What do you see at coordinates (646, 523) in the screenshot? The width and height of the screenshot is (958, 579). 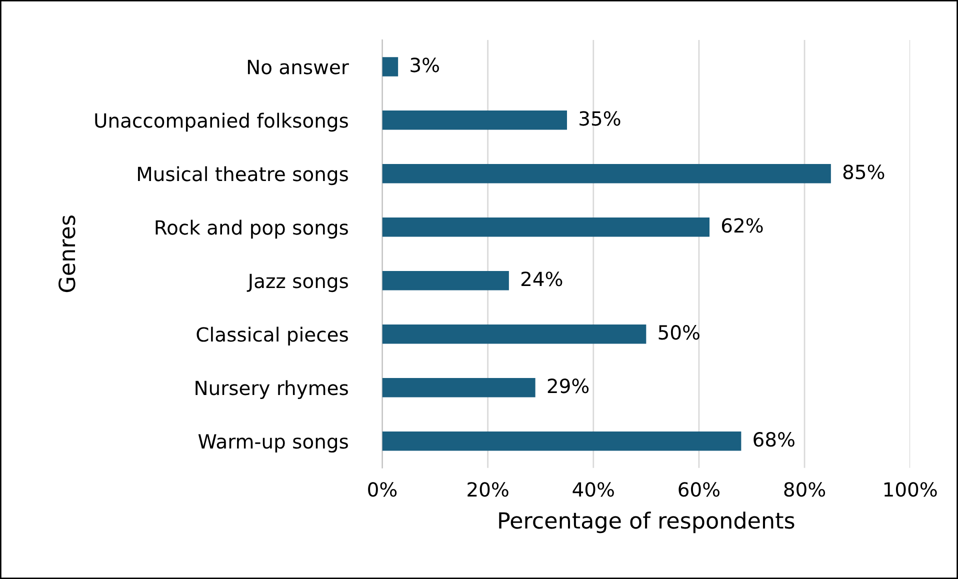 I see `x-axis-title: Percentage of respondents` at bounding box center [646, 523].